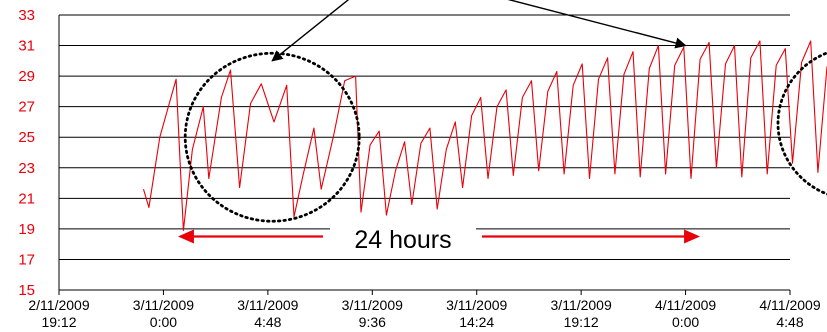 Image resolution: width=827 pixels, height=332 pixels. Describe the element at coordinates (26, 290) in the screenshot. I see `y-tick-label: 15` at that location.